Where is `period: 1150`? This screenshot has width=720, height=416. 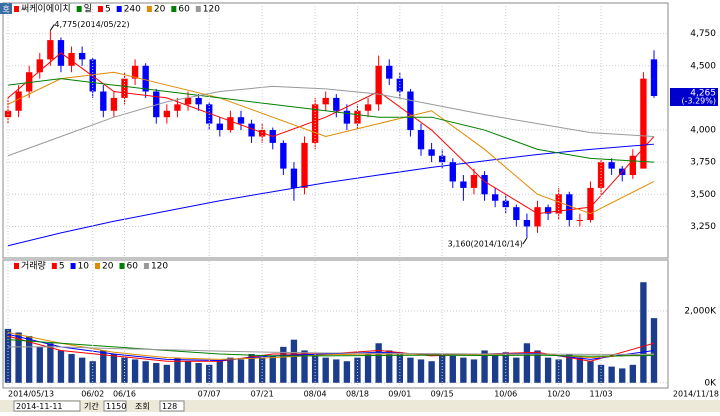
period: 1150 is located at coordinates (116, 406).